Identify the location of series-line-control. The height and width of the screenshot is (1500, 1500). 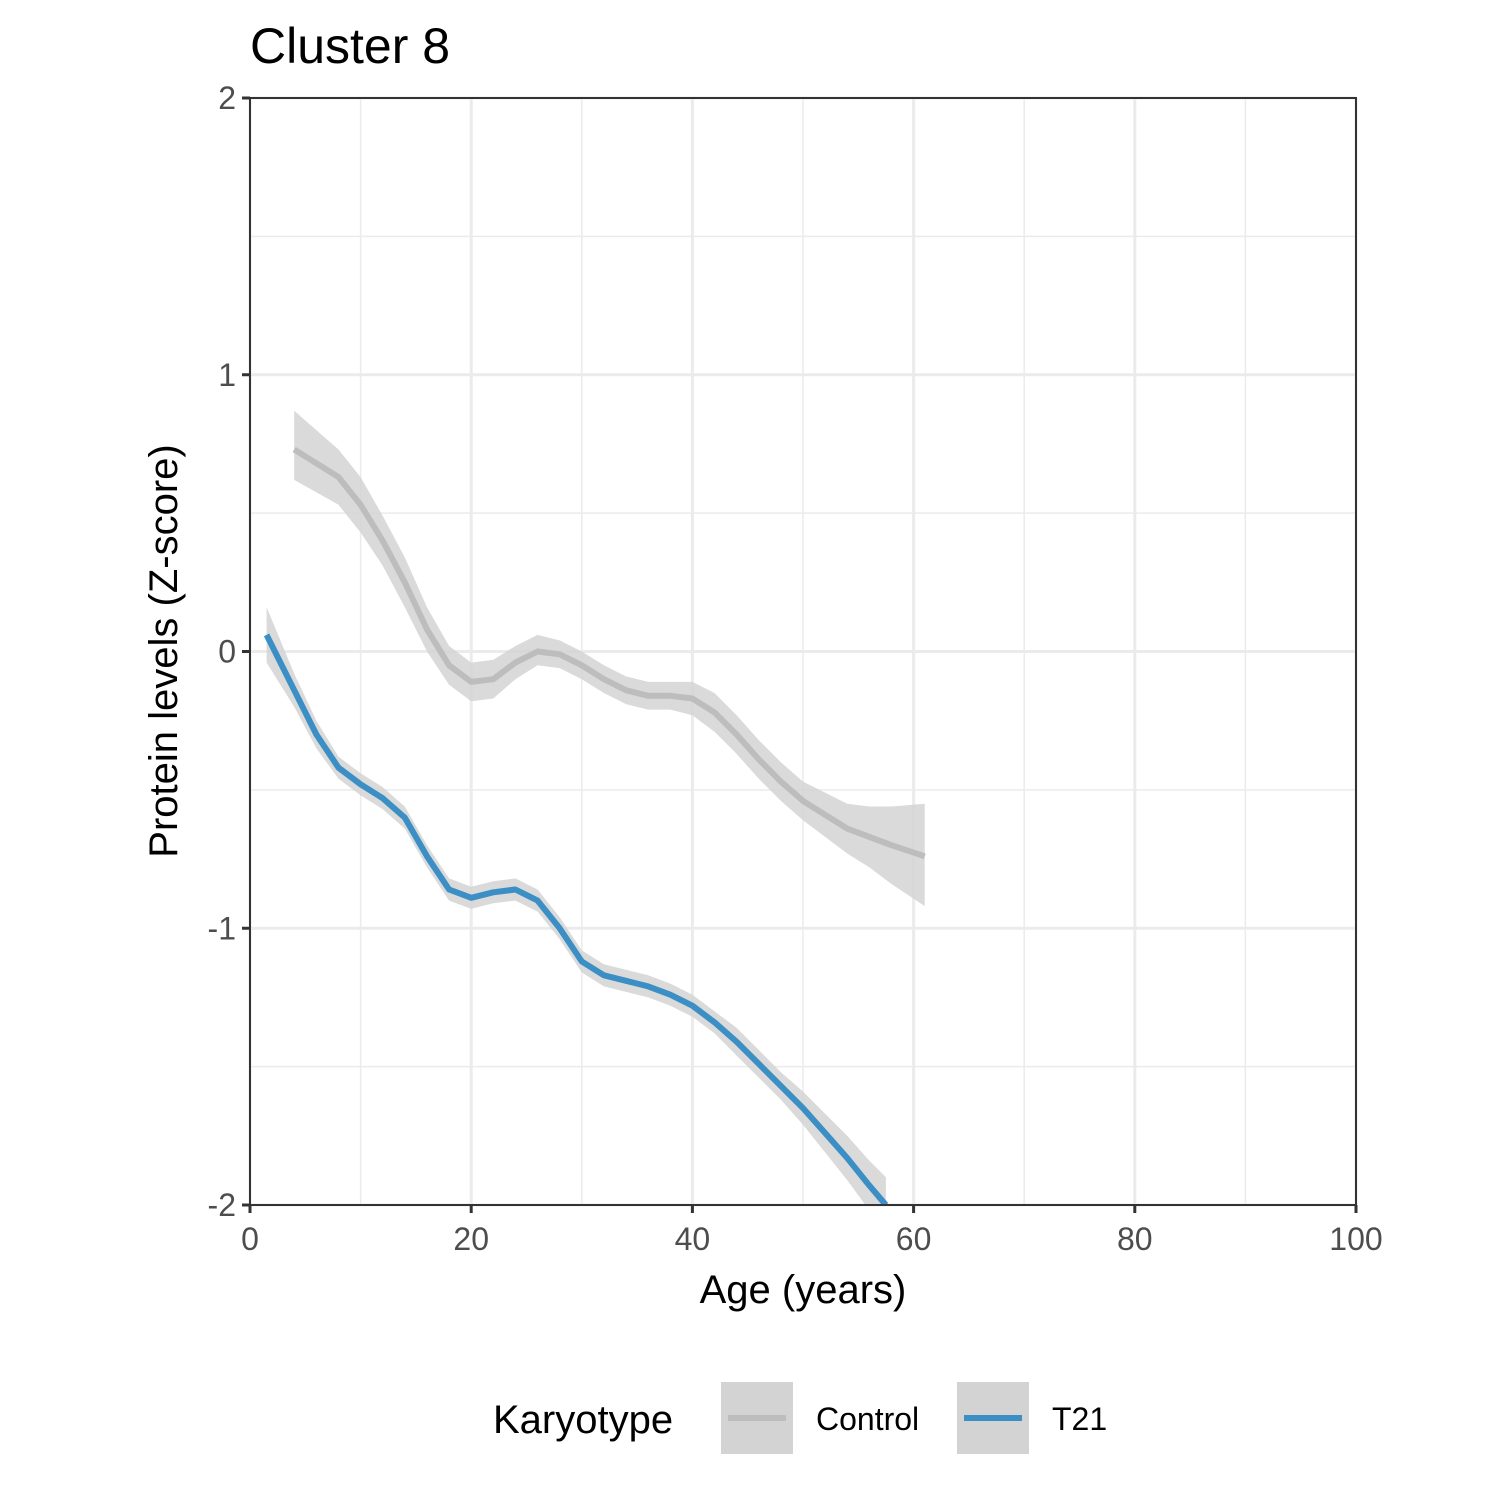
(609, 653).